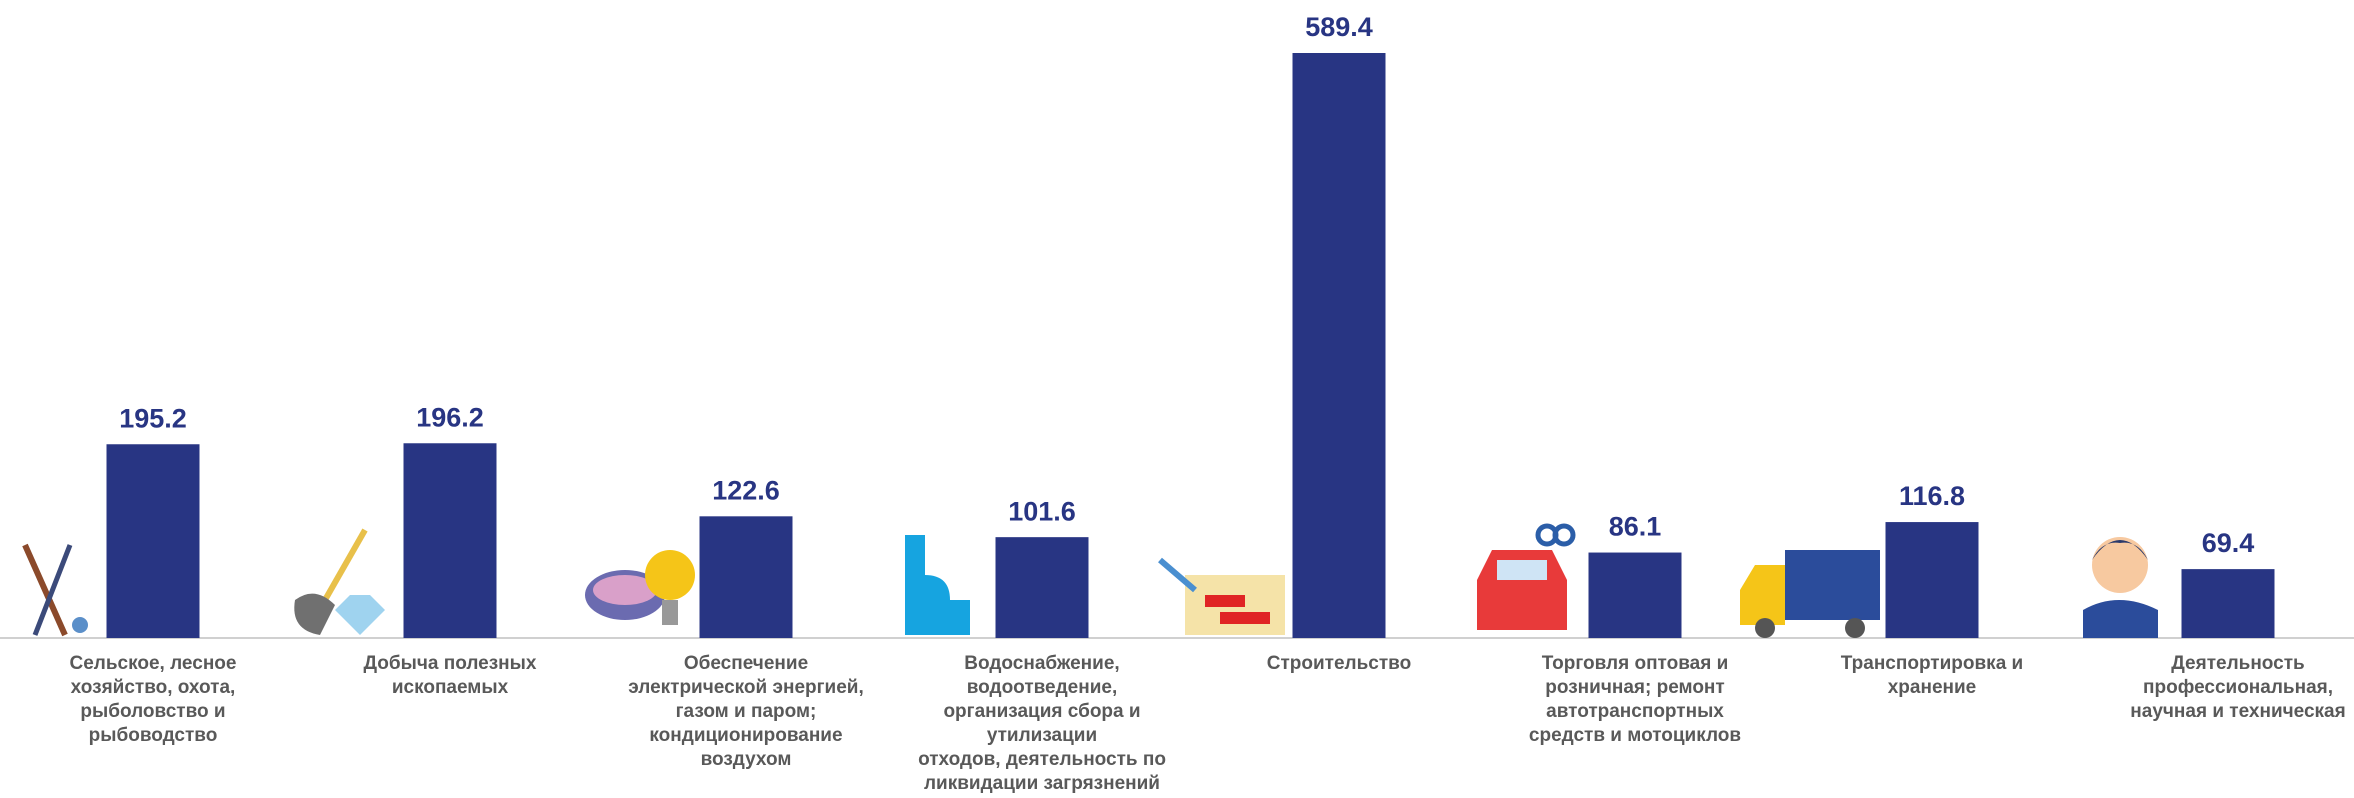  Describe the element at coordinates (2228, 543) in the screenshot. I see `value-label: 69.4` at that location.